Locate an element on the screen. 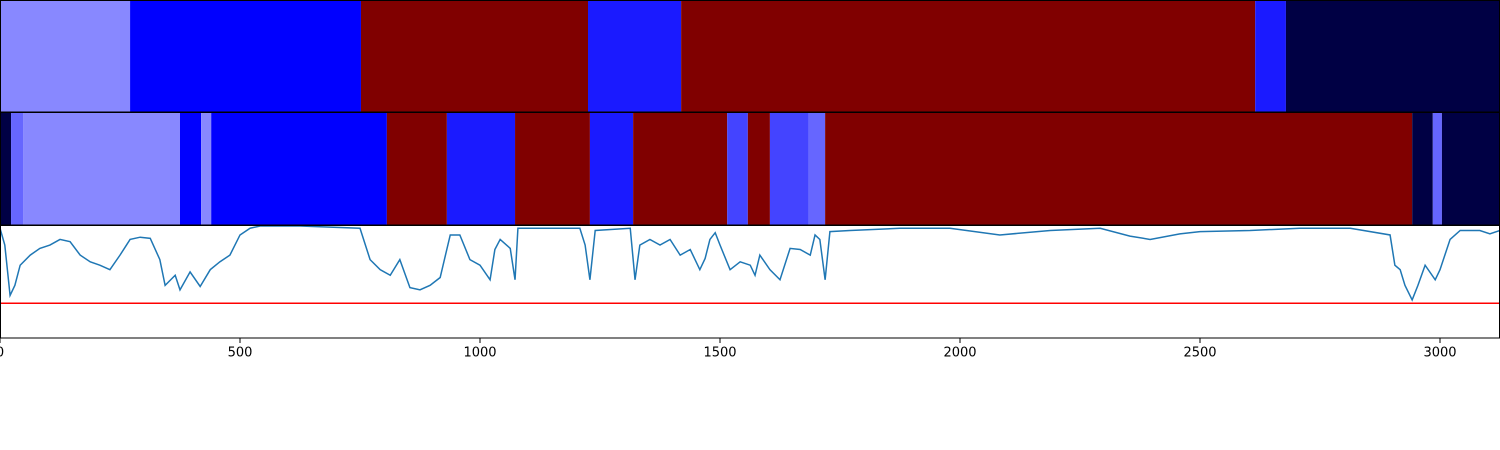 This screenshot has height=450, width=1500. x-tick-label: 3000 is located at coordinates (1439, 353).